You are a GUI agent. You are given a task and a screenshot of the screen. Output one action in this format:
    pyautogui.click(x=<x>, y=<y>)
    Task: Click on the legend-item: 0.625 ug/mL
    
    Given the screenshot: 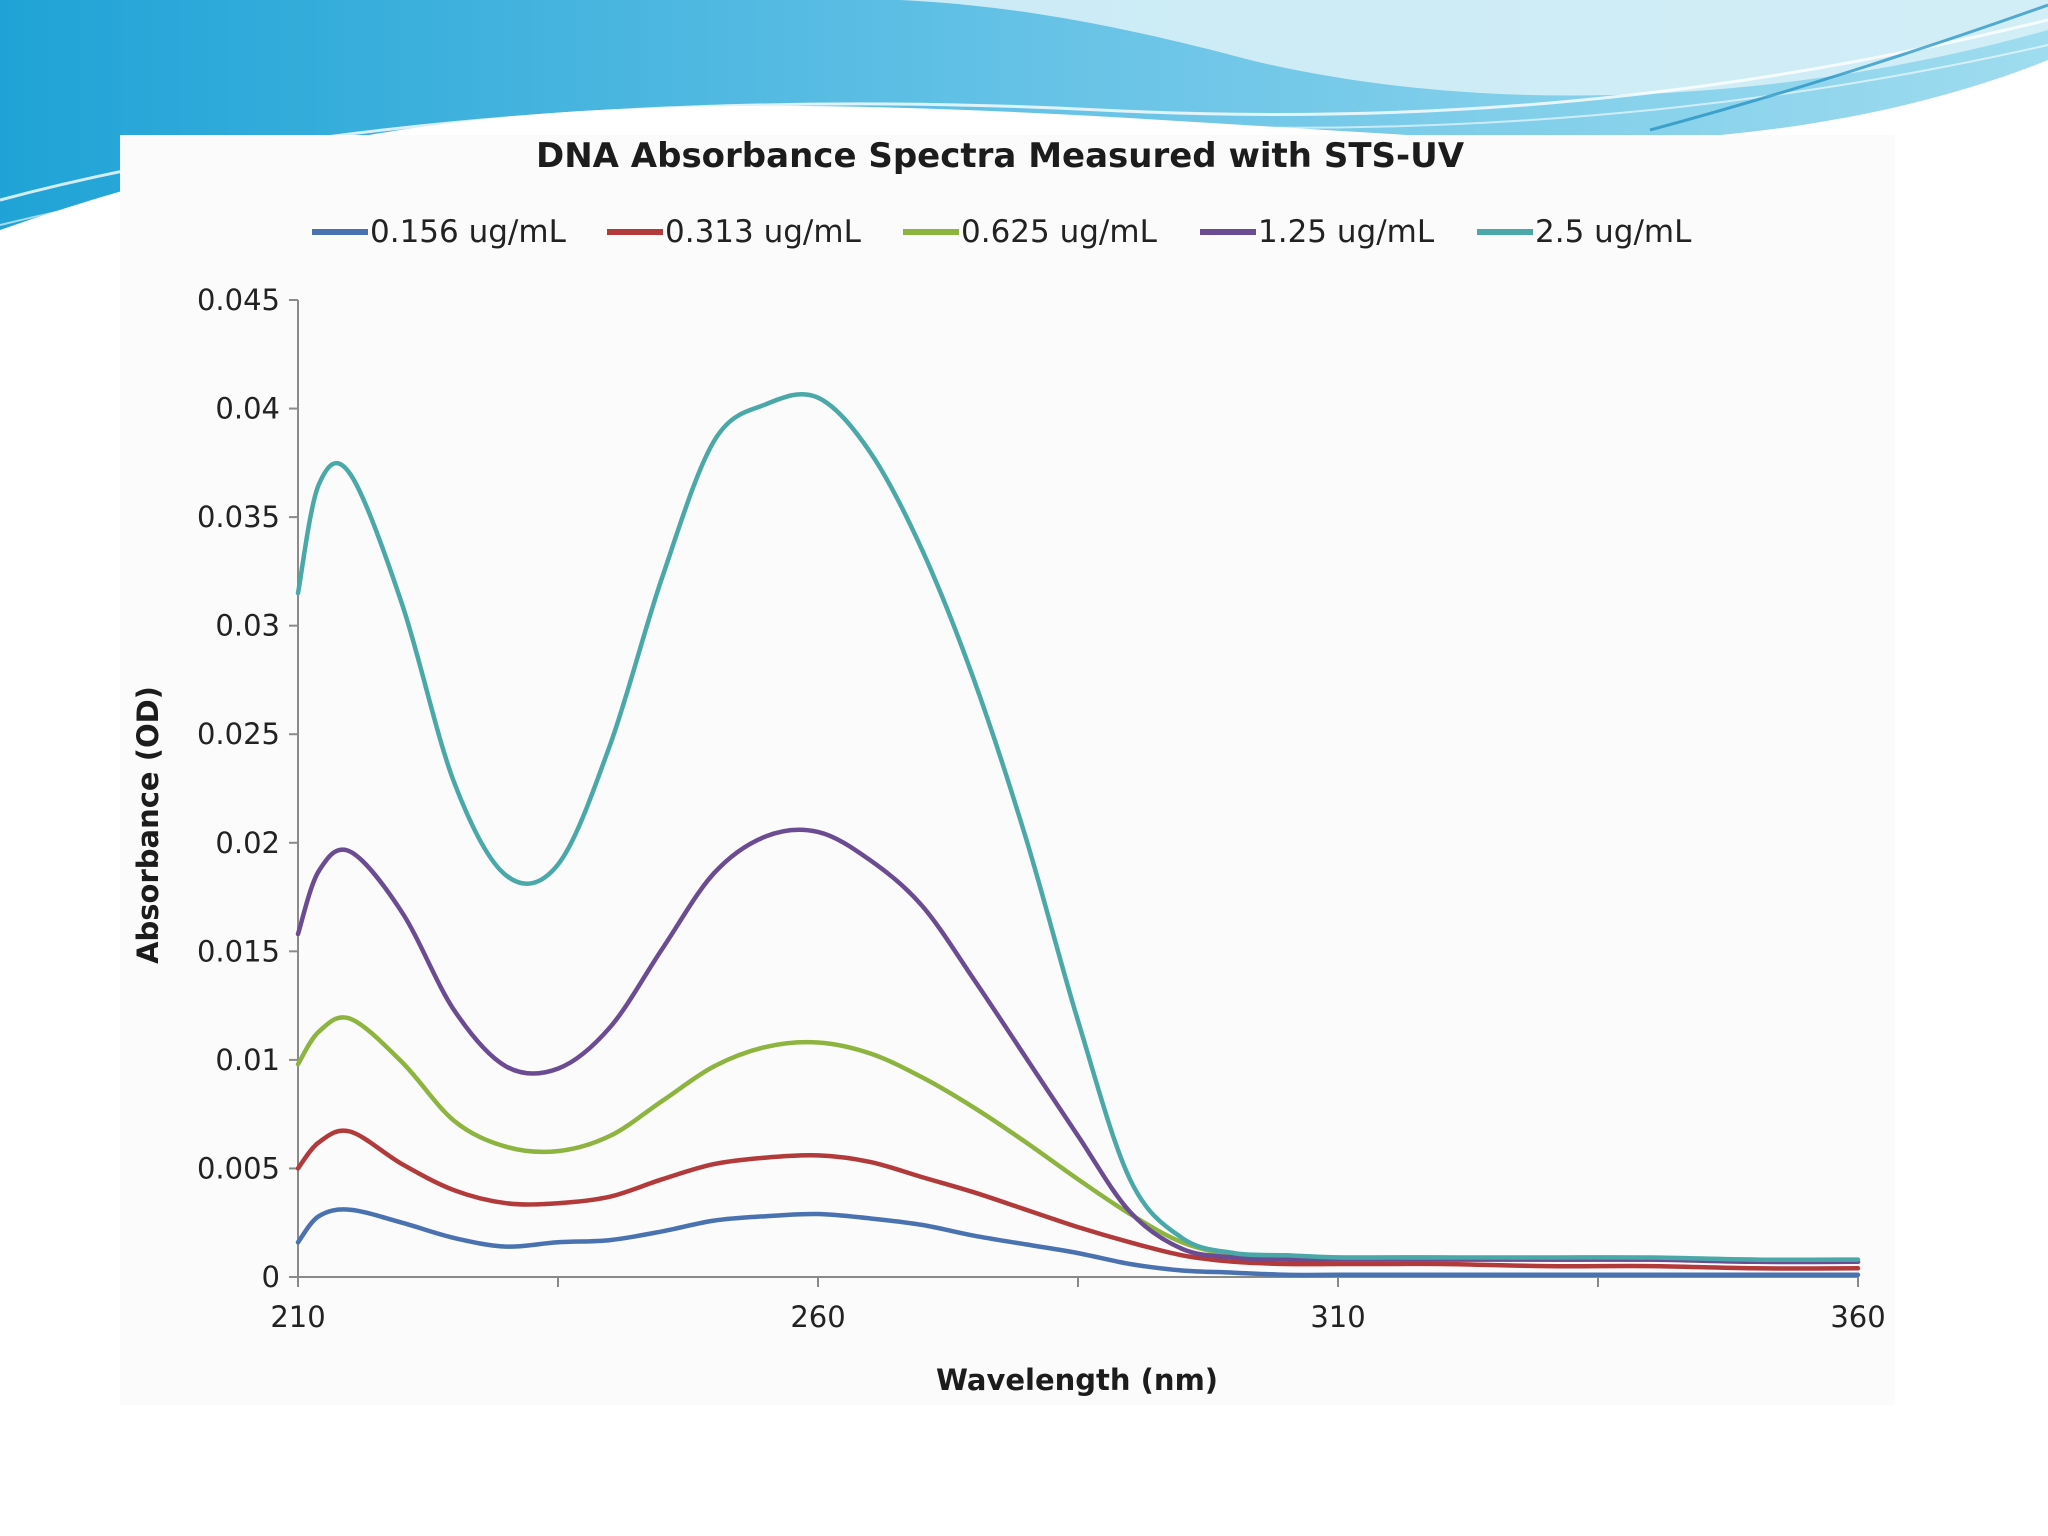 What is the action you would take?
    pyautogui.click(x=1030, y=232)
    